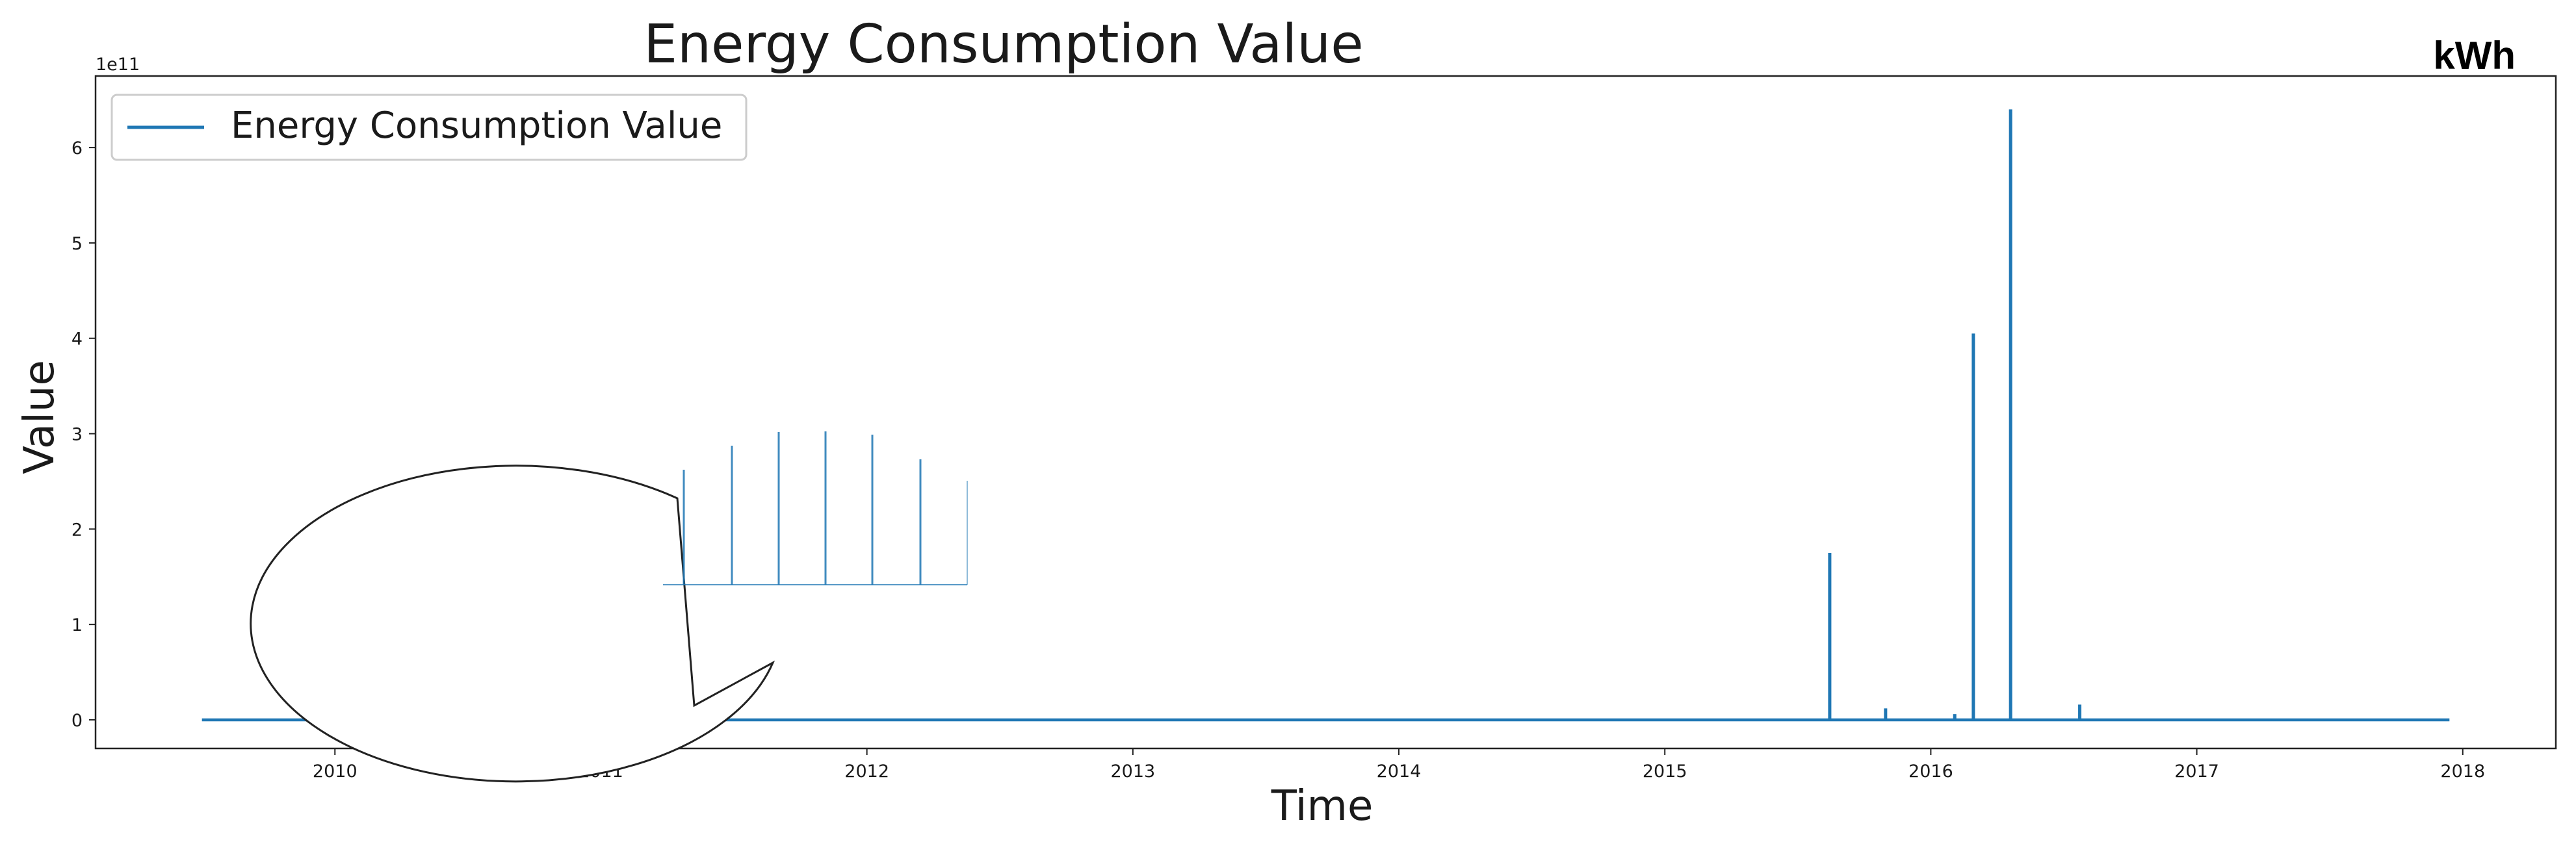  I want to click on x-axis-label: Time, so click(1322, 806).